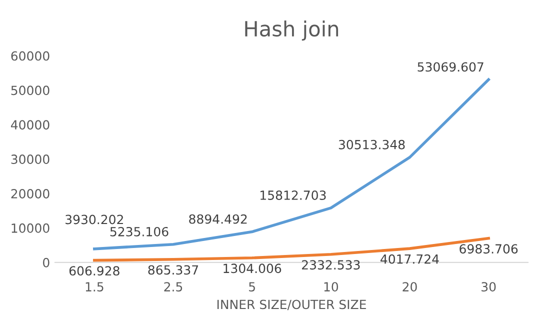 The height and width of the screenshot is (328, 550). Describe the element at coordinates (94, 219) in the screenshot. I see `data-label: 3930.202` at that location.